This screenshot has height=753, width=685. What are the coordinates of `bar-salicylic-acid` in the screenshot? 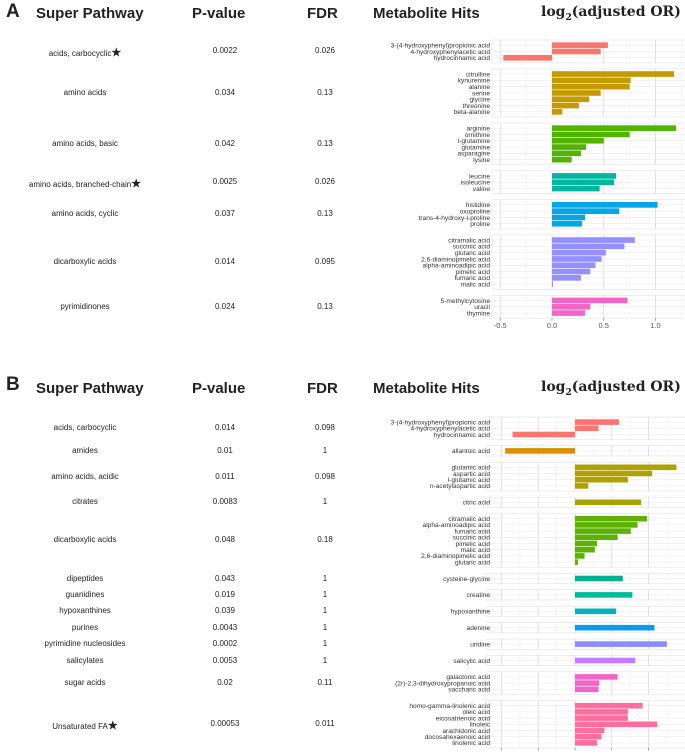 It's located at (605, 660).